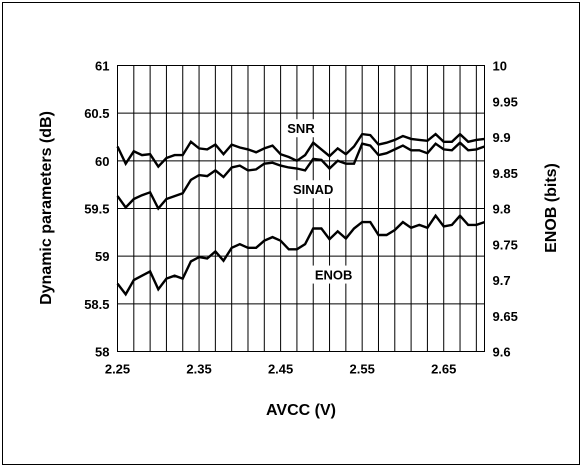 This screenshot has width=584, height=469. I want to click on y2-tick-label: 9.9, so click(502, 137).